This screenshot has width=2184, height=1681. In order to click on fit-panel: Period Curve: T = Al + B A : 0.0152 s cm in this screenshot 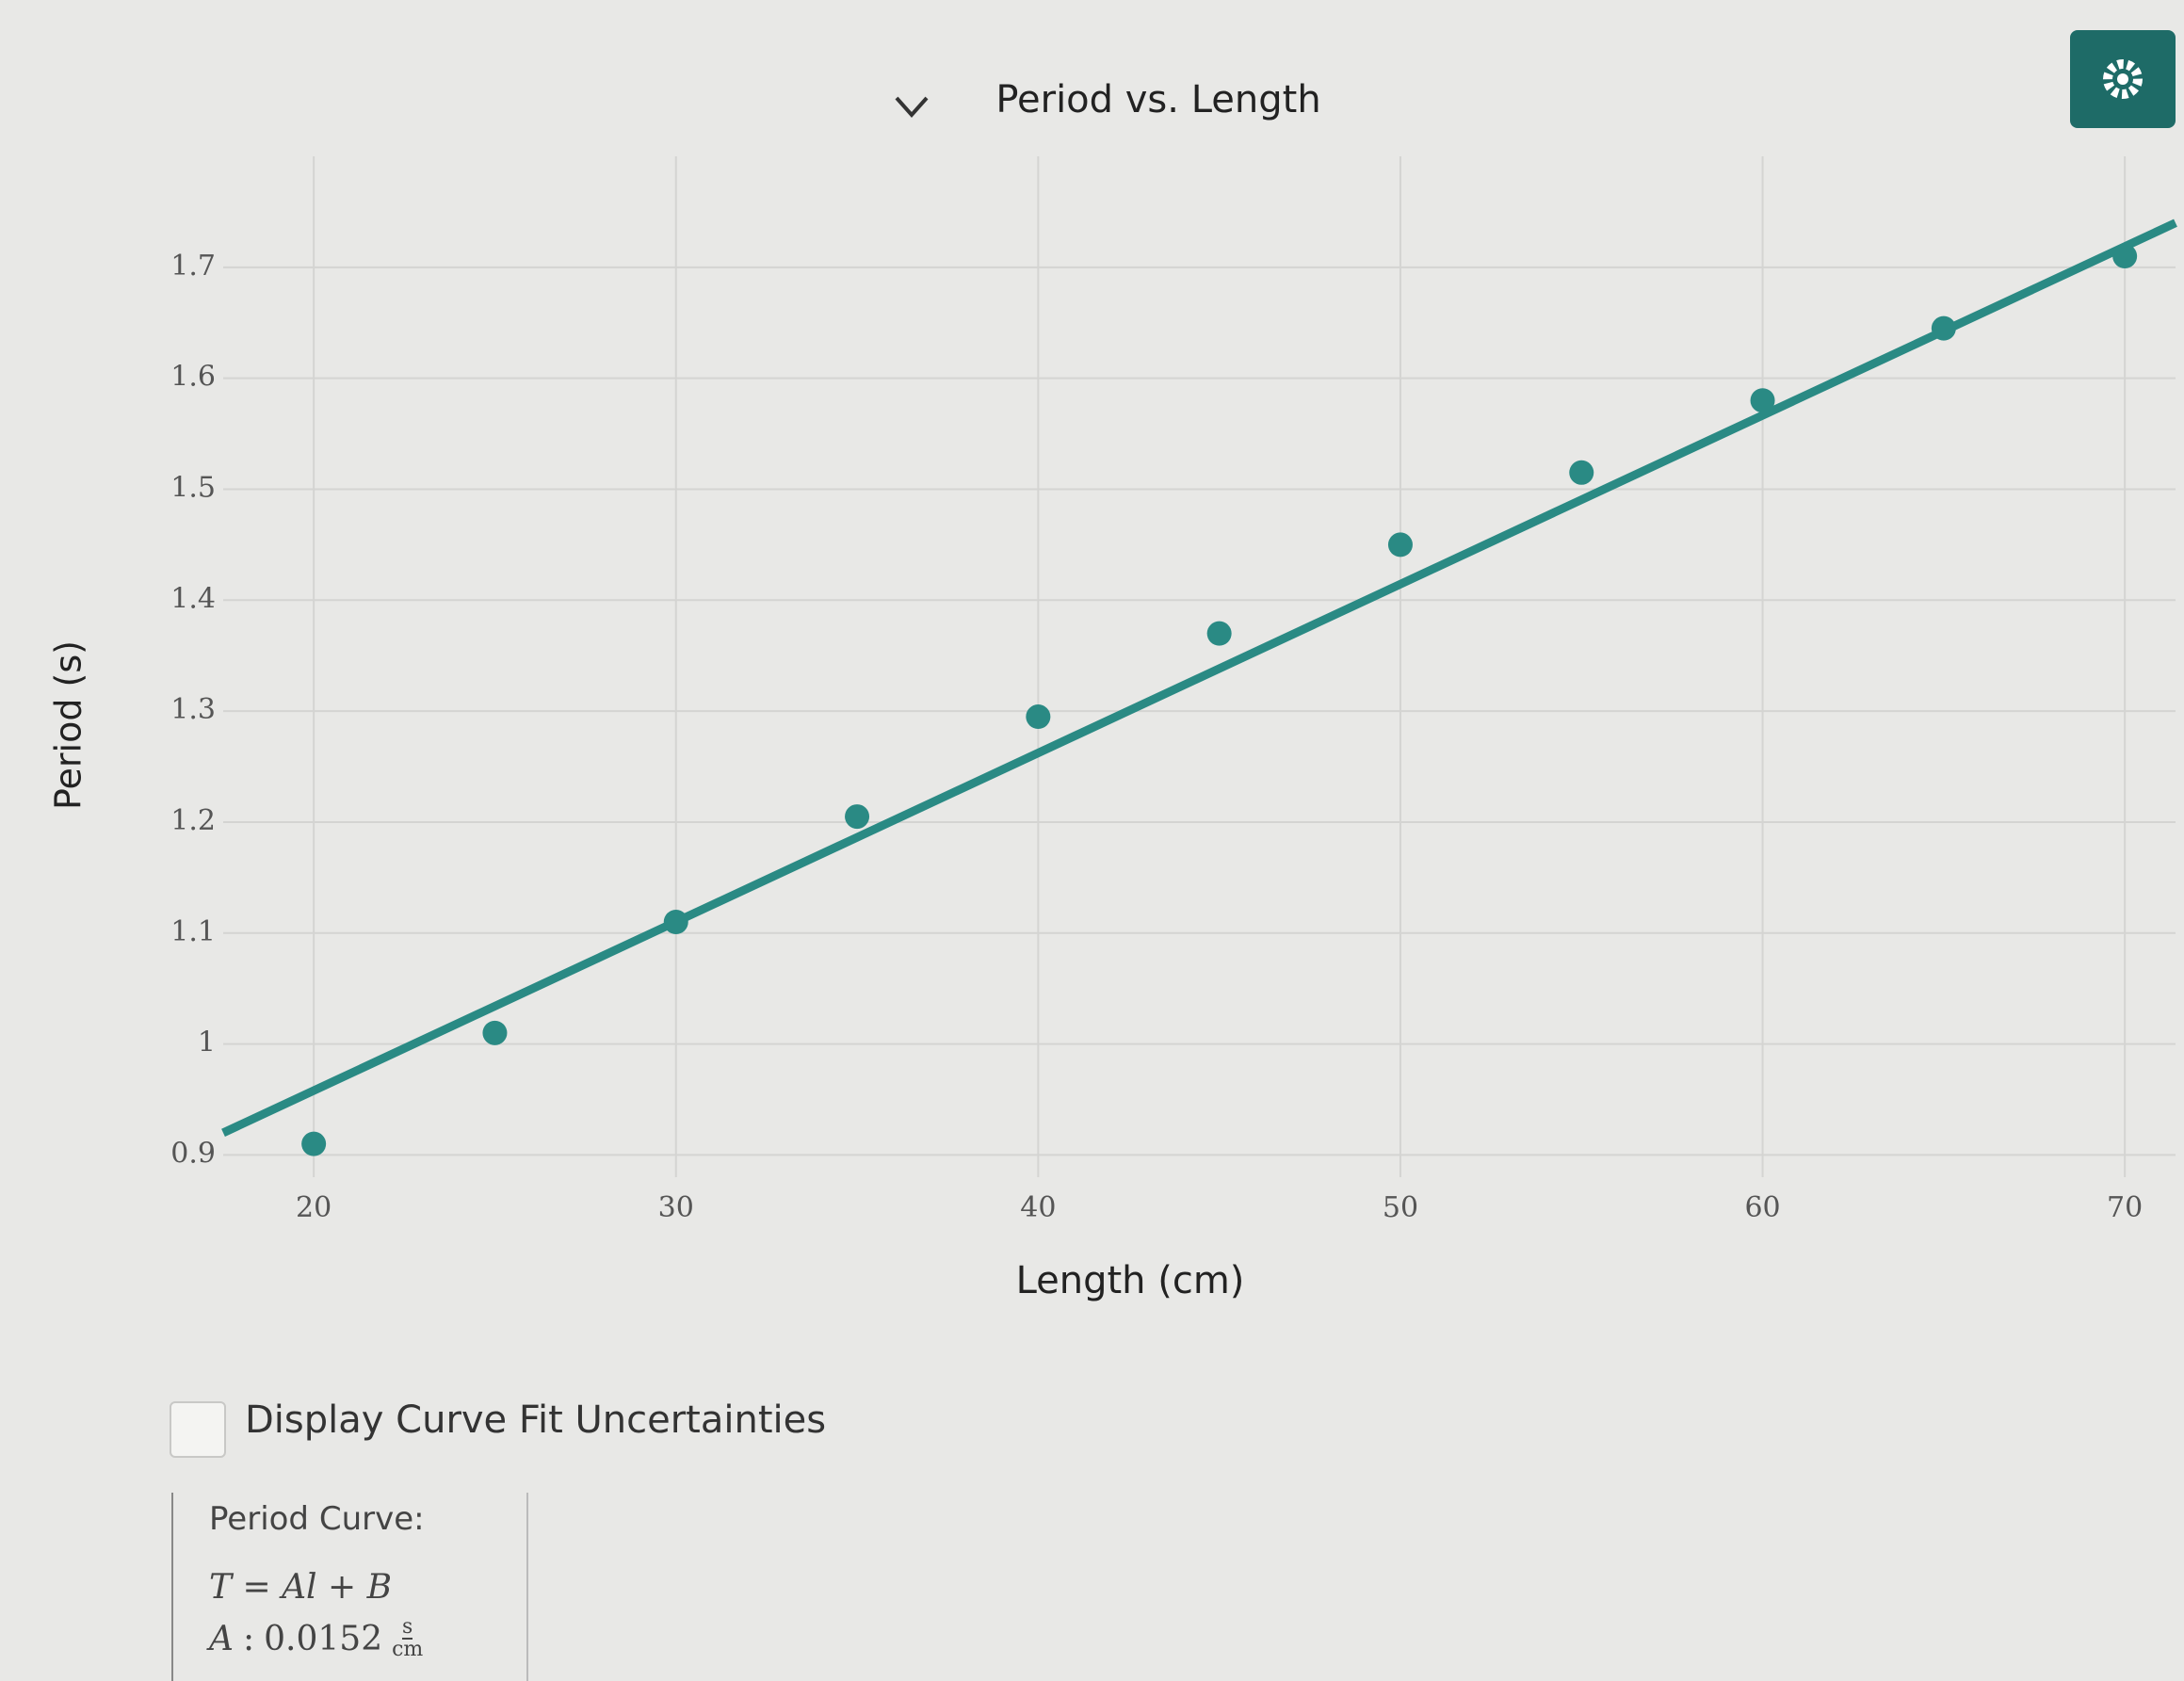, I will do `click(349, 1587)`.